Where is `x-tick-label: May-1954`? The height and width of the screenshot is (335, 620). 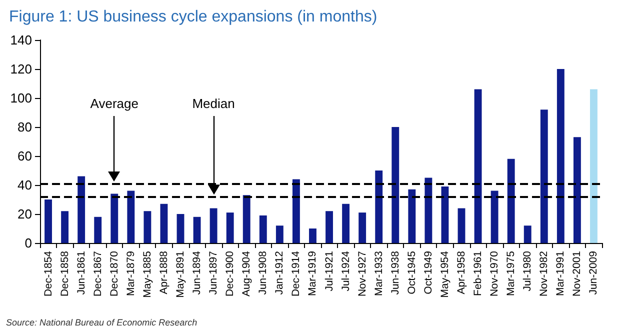
x-tick-label: May-1954 is located at coordinates (444, 274).